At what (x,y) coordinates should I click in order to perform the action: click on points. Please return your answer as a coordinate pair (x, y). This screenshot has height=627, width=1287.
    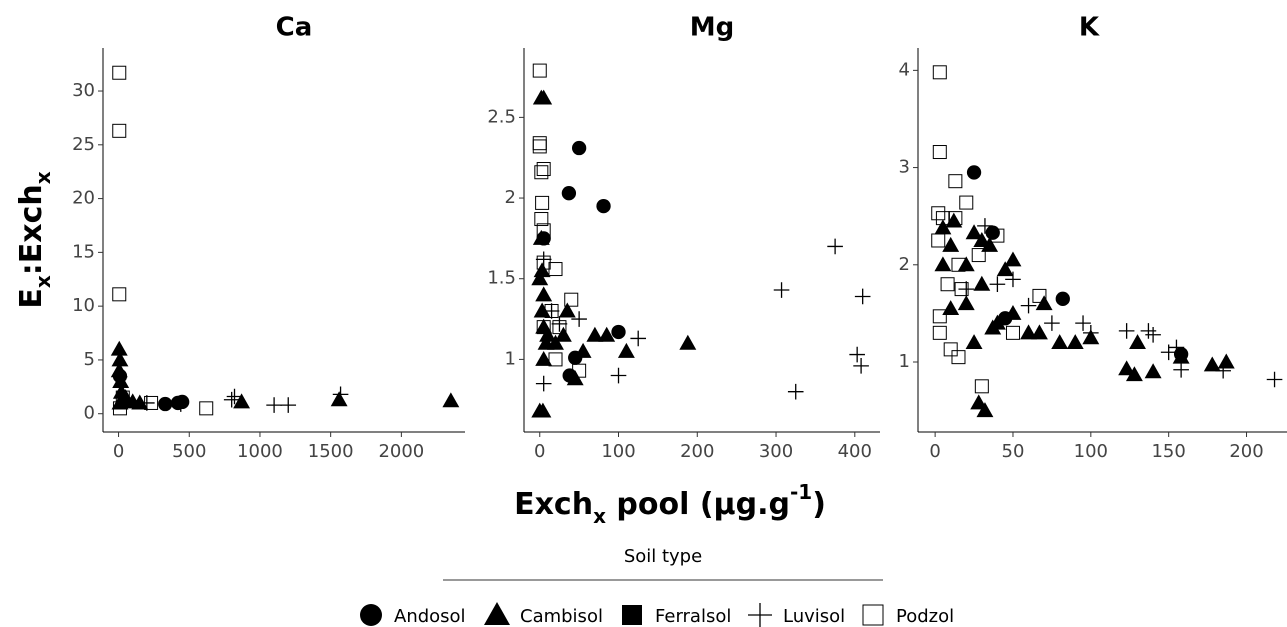
    Looking at the image, I should click on (701, 240).